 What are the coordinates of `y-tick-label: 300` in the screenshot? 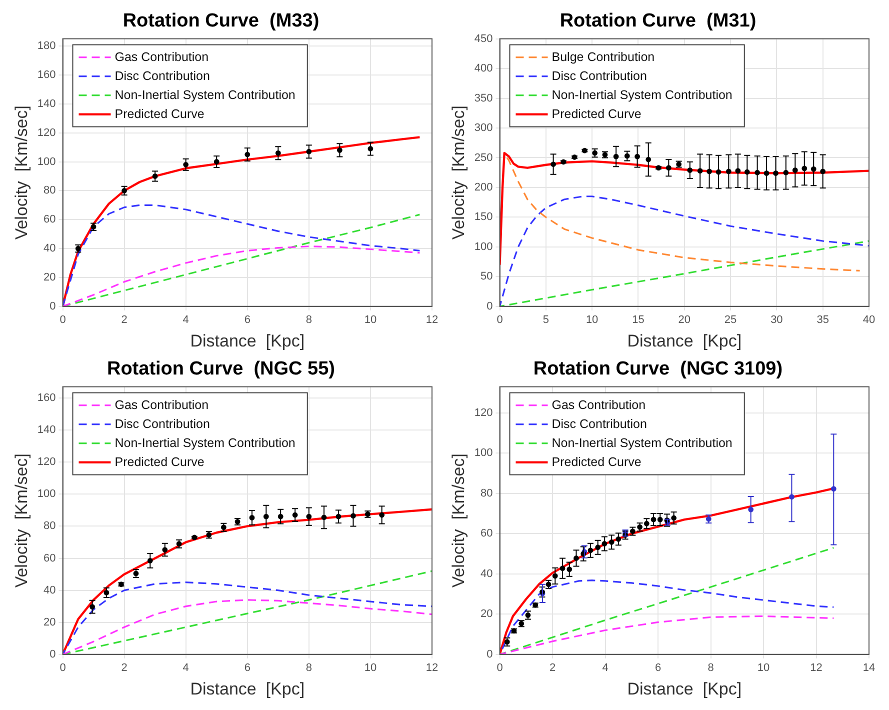 It's located at (483, 128).